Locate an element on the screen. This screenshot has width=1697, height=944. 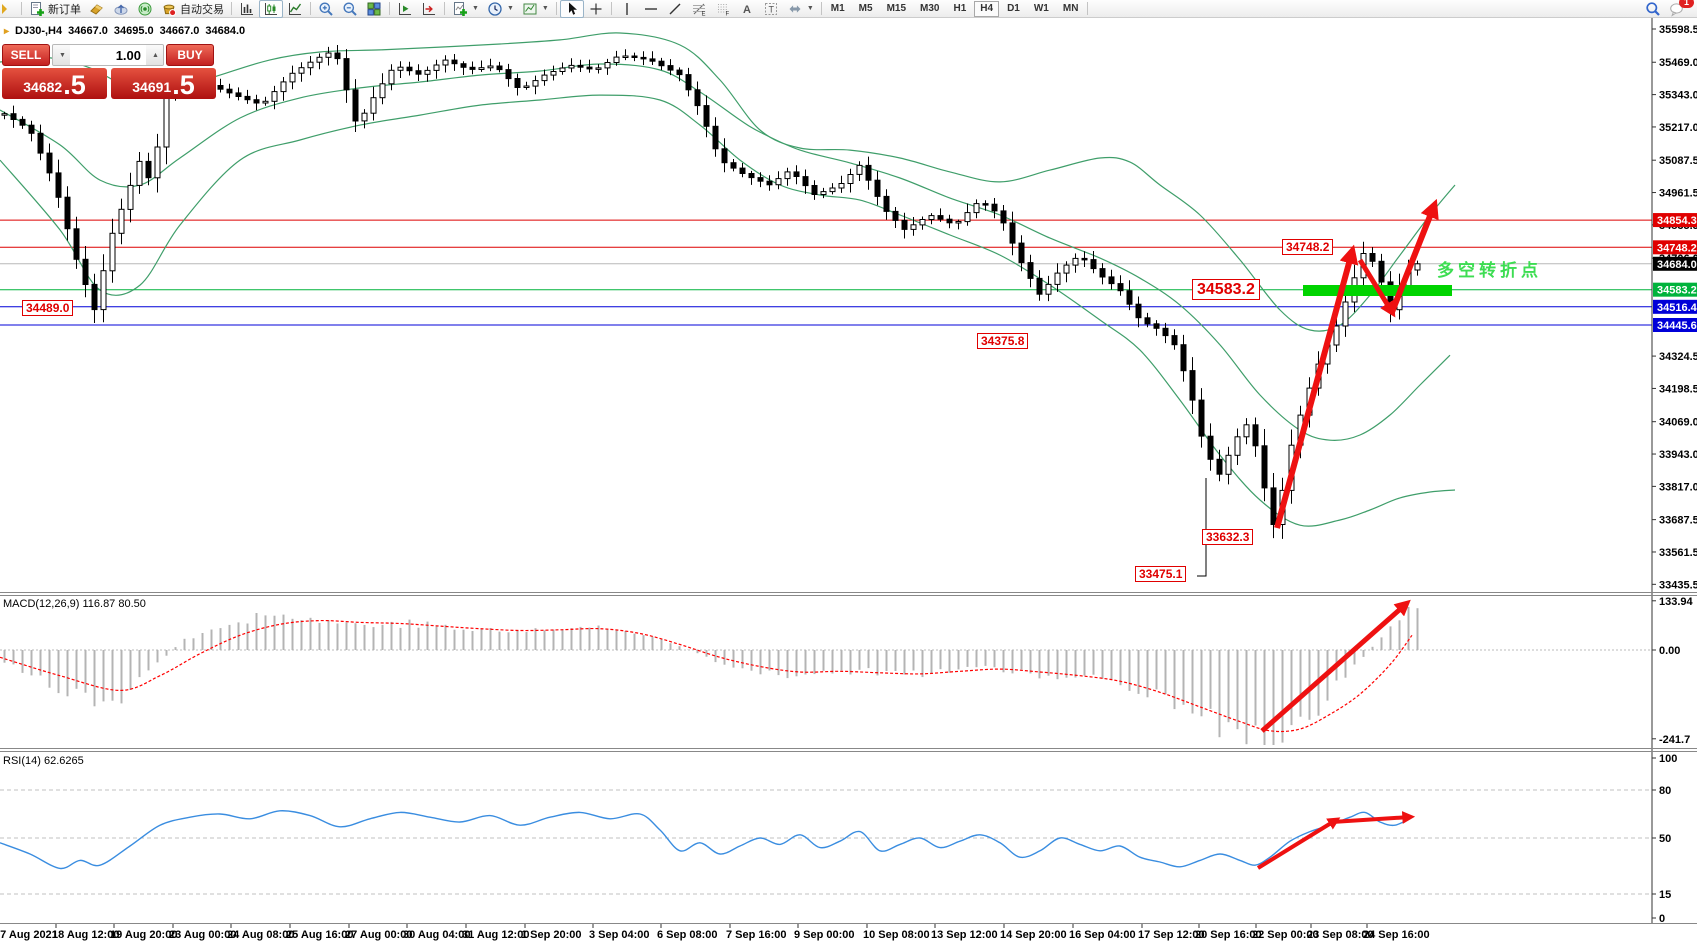
chart-shift-button is located at coordinates (429, 9).